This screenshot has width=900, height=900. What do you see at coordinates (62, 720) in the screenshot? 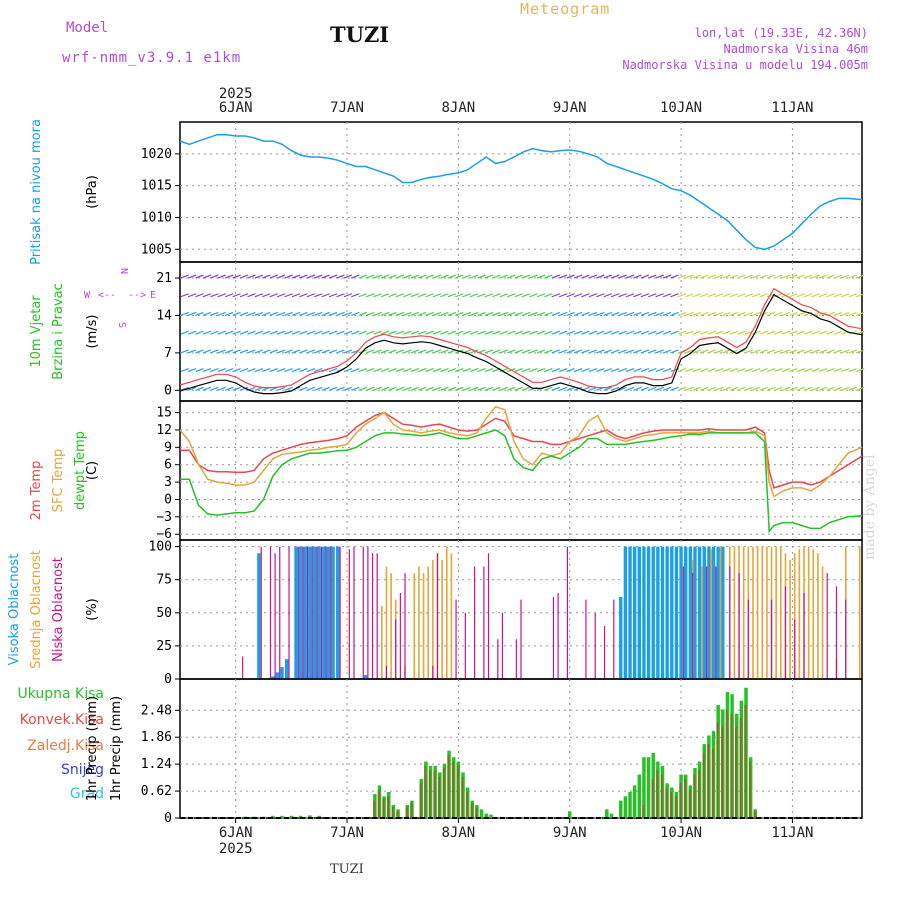
I see `legend-convective-rain: Konvek.Kisa` at bounding box center [62, 720].